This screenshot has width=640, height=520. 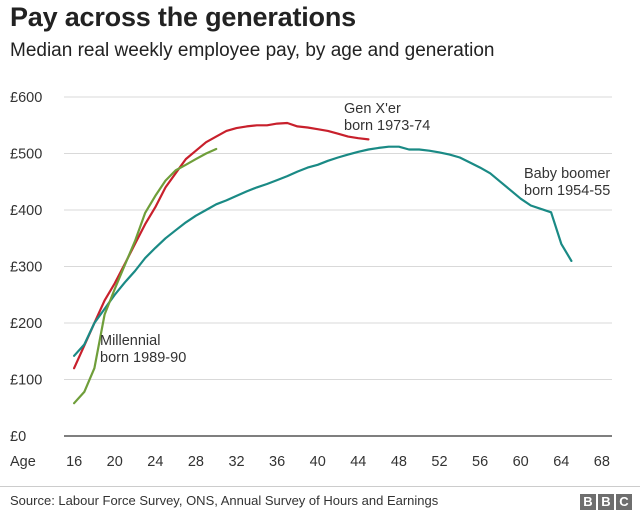 What do you see at coordinates (183, 17) in the screenshot?
I see `chart-title: Pay across the generations` at bounding box center [183, 17].